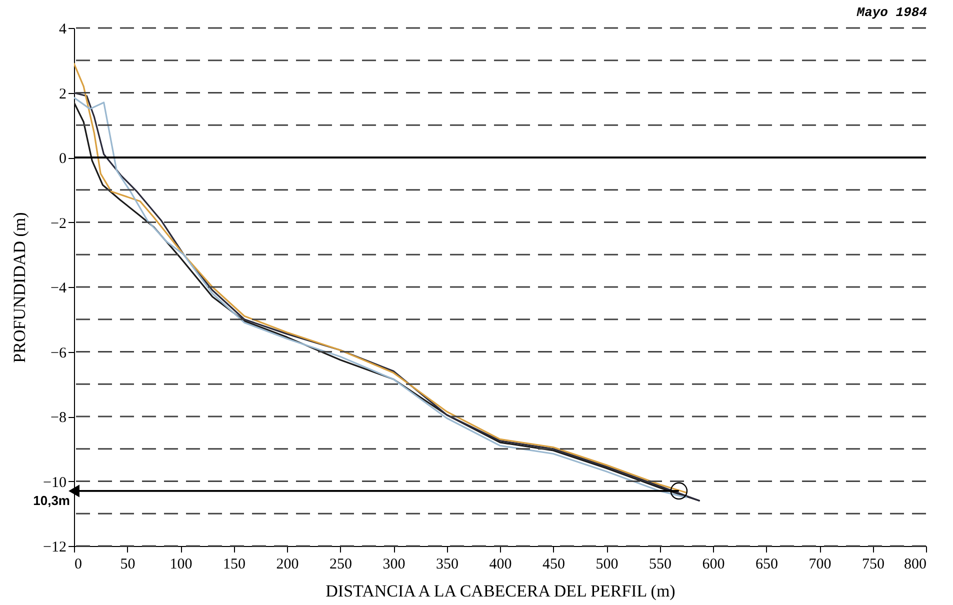 The image size is (953, 605). What do you see at coordinates (873, 564) in the screenshot?
I see `x-tick-label: 750` at bounding box center [873, 564].